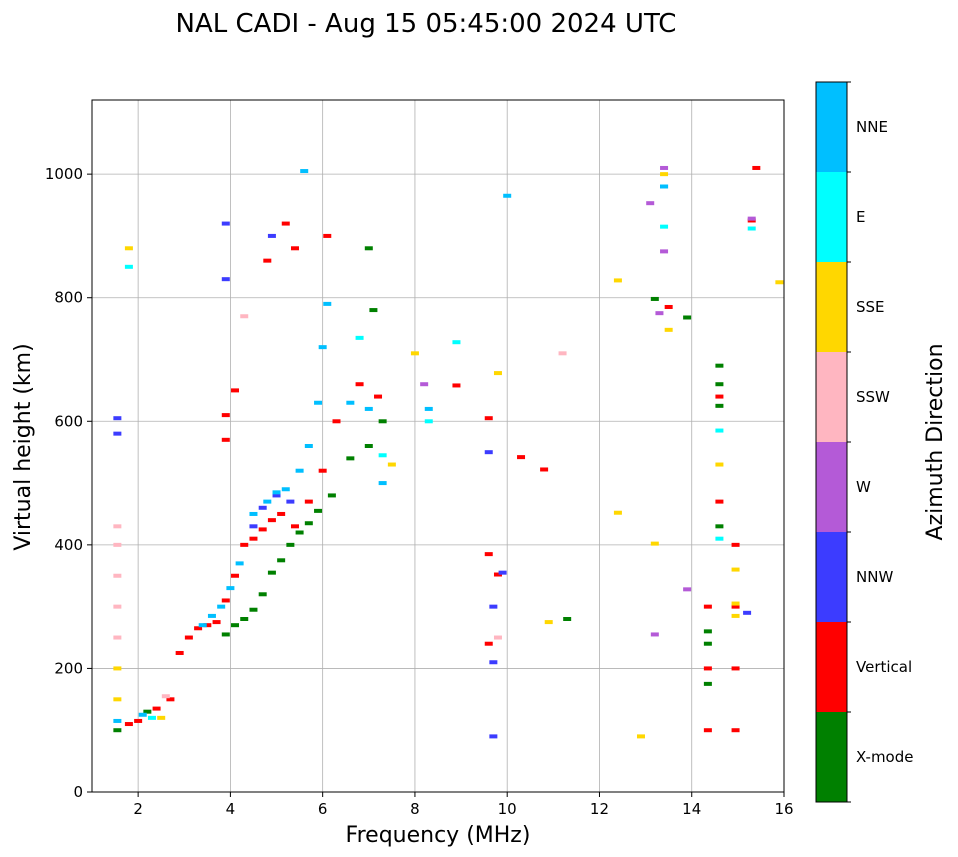 This screenshot has height=857, width=958. I want to click on x-tick-label: 8, so click(415, 809).